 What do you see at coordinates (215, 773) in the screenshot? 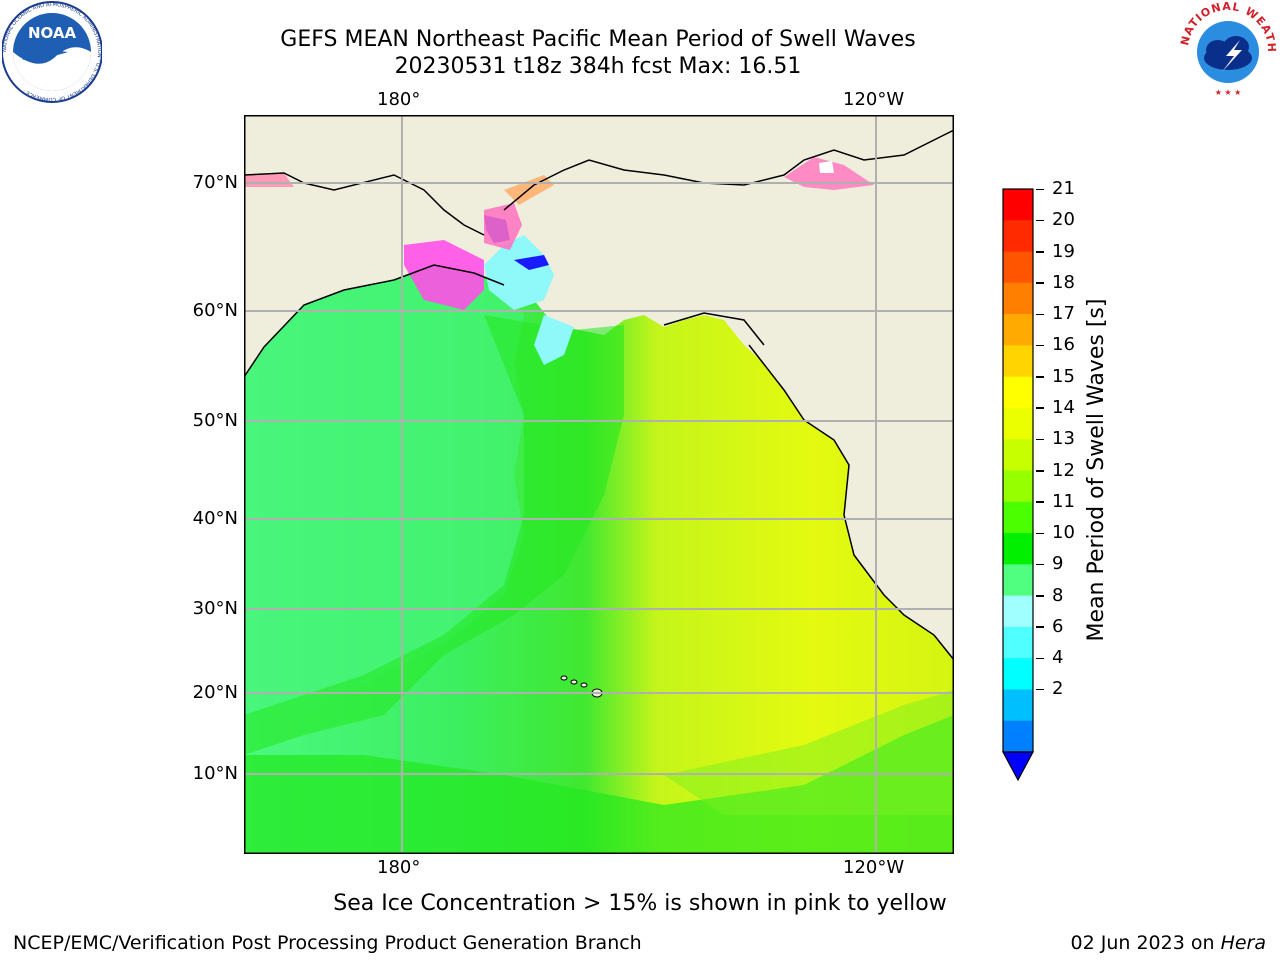
I see `lat-label-10n: 10°N` at bounding box center [215, 773].